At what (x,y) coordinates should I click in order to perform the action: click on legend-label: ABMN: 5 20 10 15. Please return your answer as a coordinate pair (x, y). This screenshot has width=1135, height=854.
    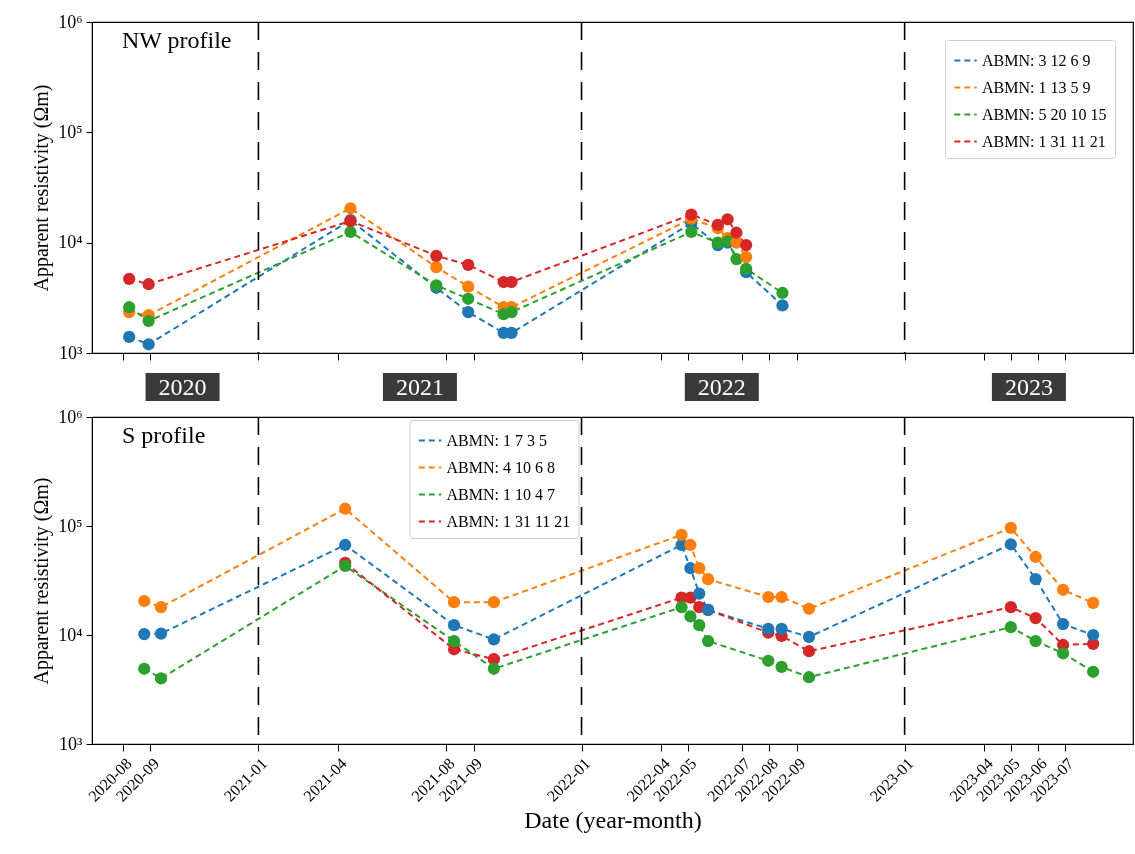
    Looking at the image, I should click on (1044, 114).